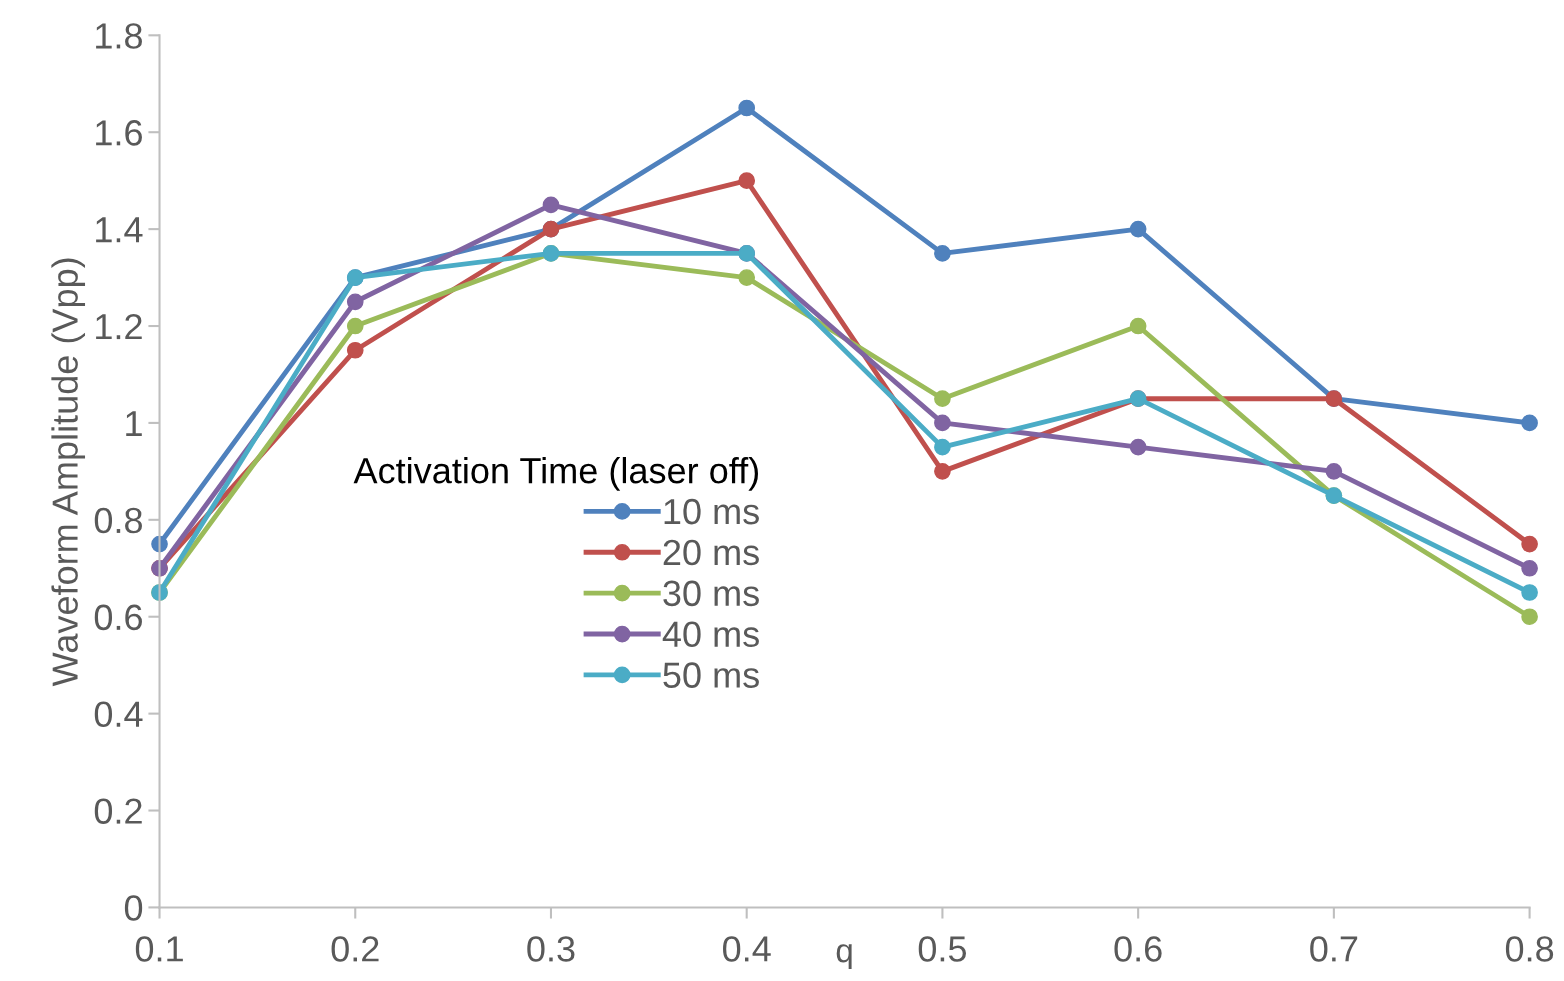 This screenshot has width=1564, height=981. I want to click on x-tick-label: 0.4, so click(747, 949).